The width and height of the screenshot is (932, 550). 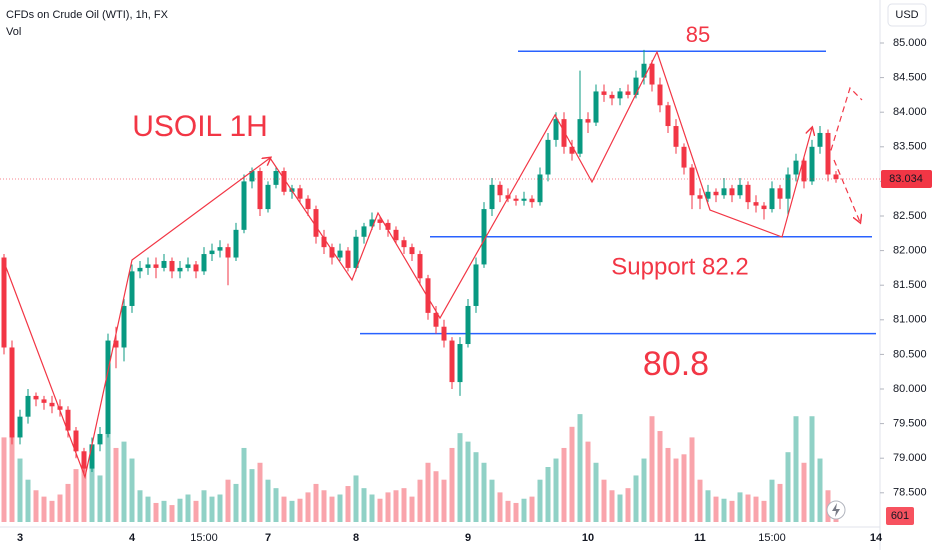 I want to click on currency-label: USD, so click(x=906, y=15).